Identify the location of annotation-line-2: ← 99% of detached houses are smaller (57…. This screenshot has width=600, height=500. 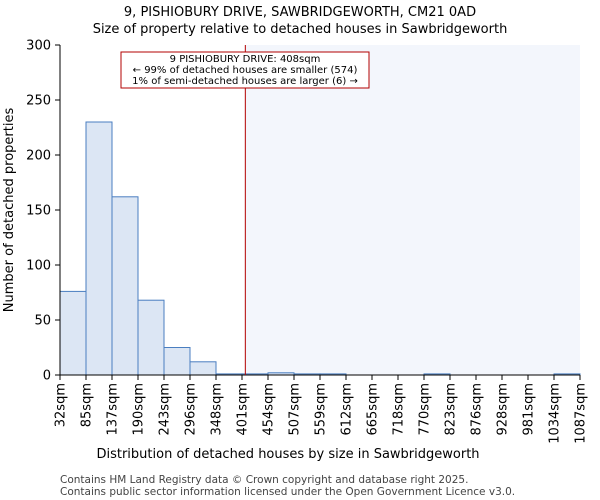
(245, 70).